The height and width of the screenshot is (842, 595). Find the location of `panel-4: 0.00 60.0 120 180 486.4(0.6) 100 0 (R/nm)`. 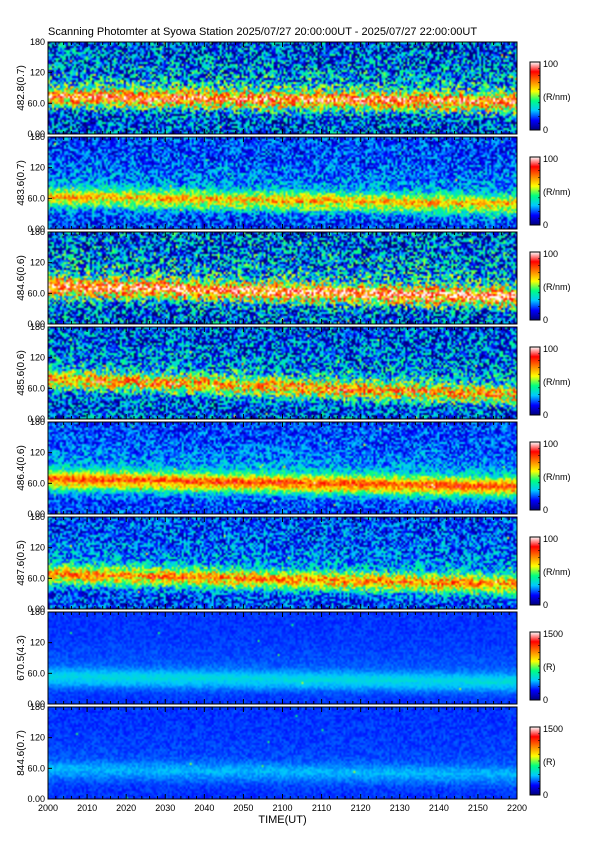

panel-4: 0.00 60.0 120 180 486.4(0.6) 100 0 (R/nm) is located at coordinates (293, 468).